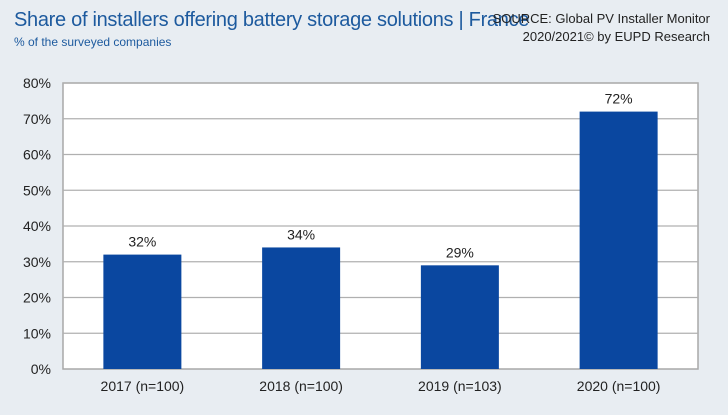  Describe the element at coordinates (460, 386) in the screenshot. I see `x-tick-label: 2019 (n=103)` at that location.